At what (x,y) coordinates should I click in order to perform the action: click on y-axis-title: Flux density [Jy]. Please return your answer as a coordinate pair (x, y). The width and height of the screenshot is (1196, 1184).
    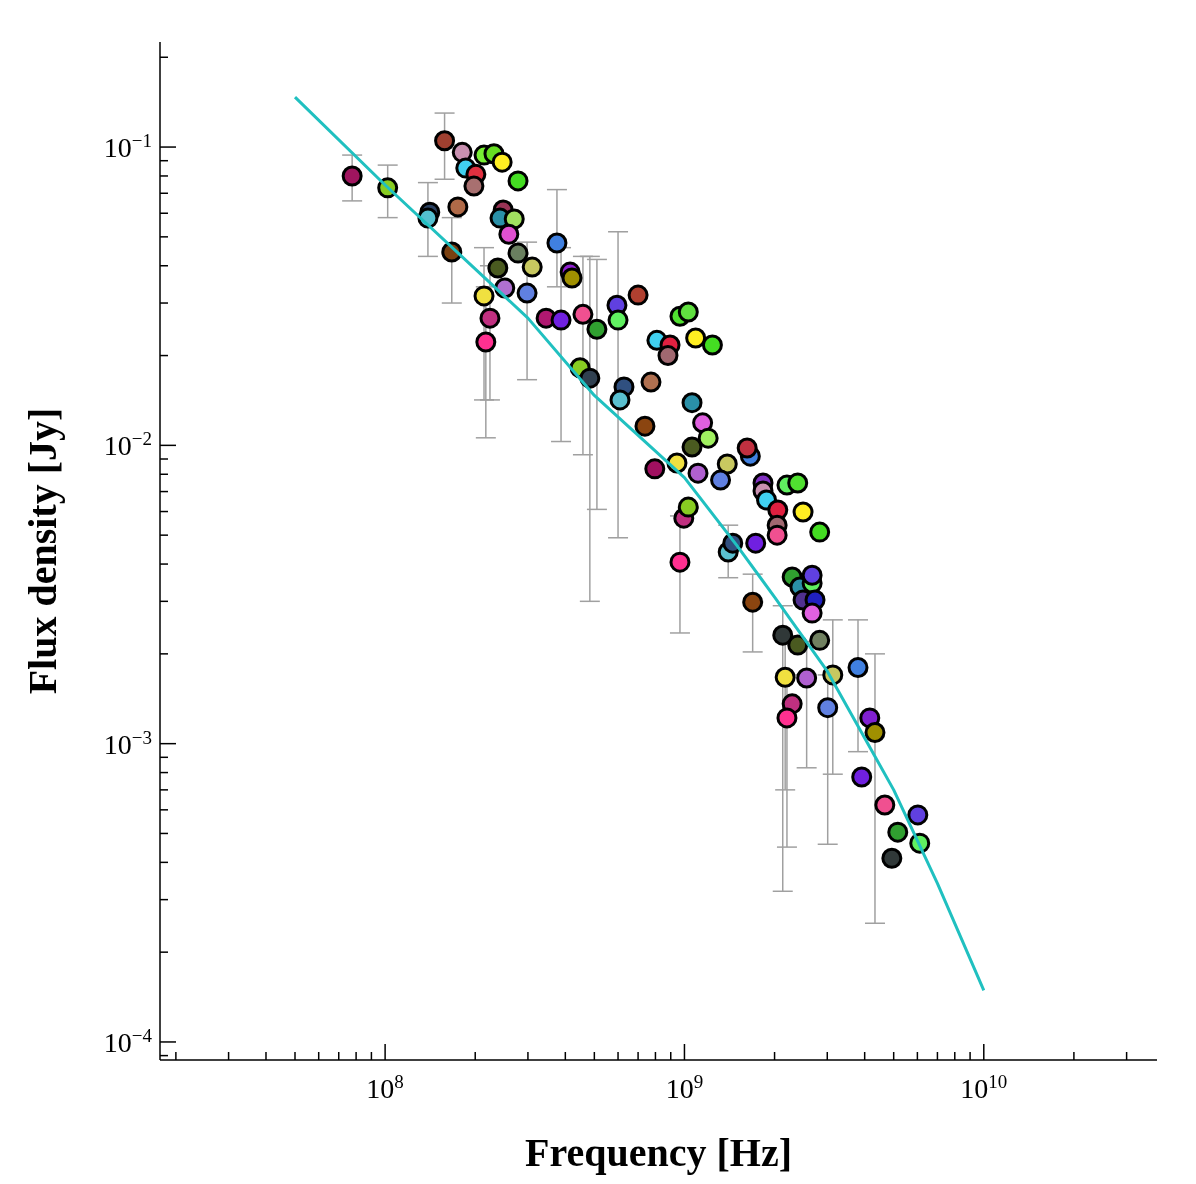
    Looking at the image, I should click on (43, 551).